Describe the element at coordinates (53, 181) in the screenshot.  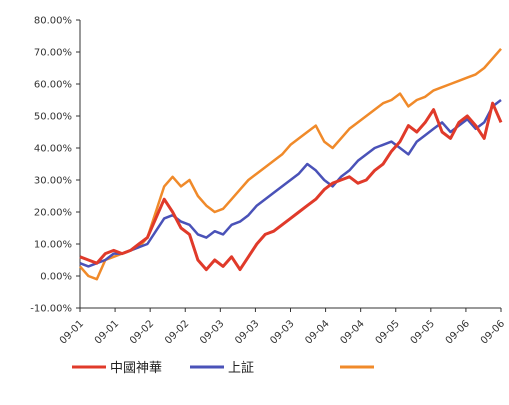
I see `y-tick-label: 30.00%` at that location.